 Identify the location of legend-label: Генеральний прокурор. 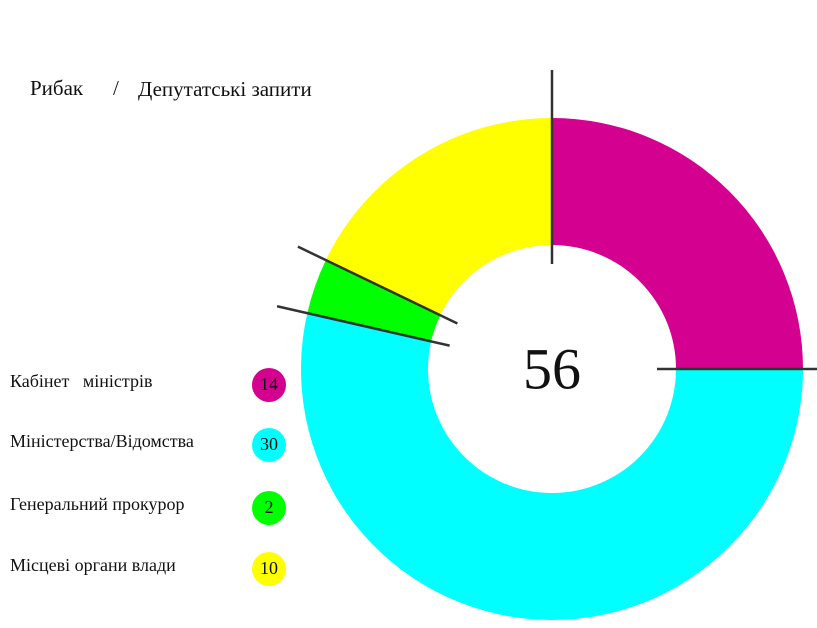
(97, 504).